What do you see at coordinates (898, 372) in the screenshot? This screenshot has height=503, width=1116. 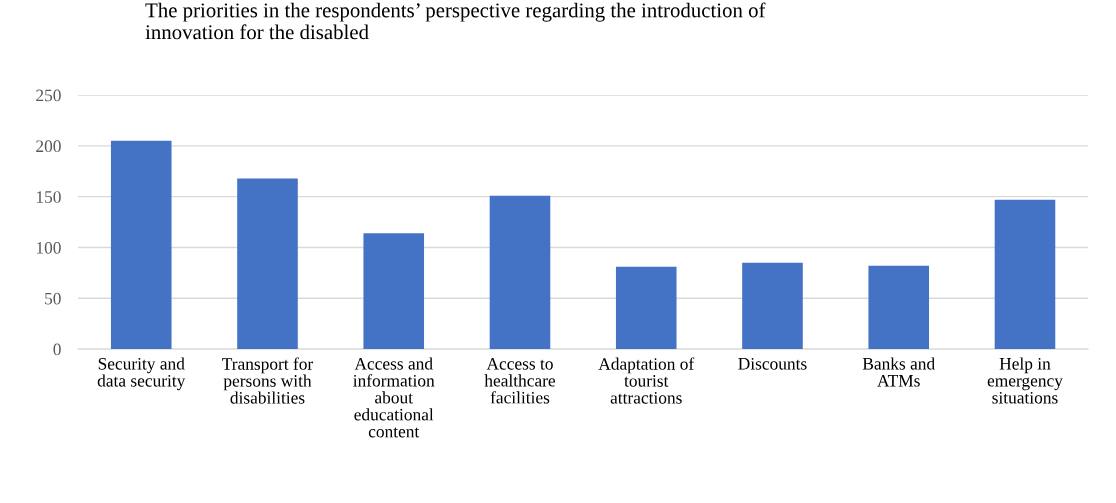 I see `x-tick-label: Banks and ATMs` at bounding box center [898, 372].